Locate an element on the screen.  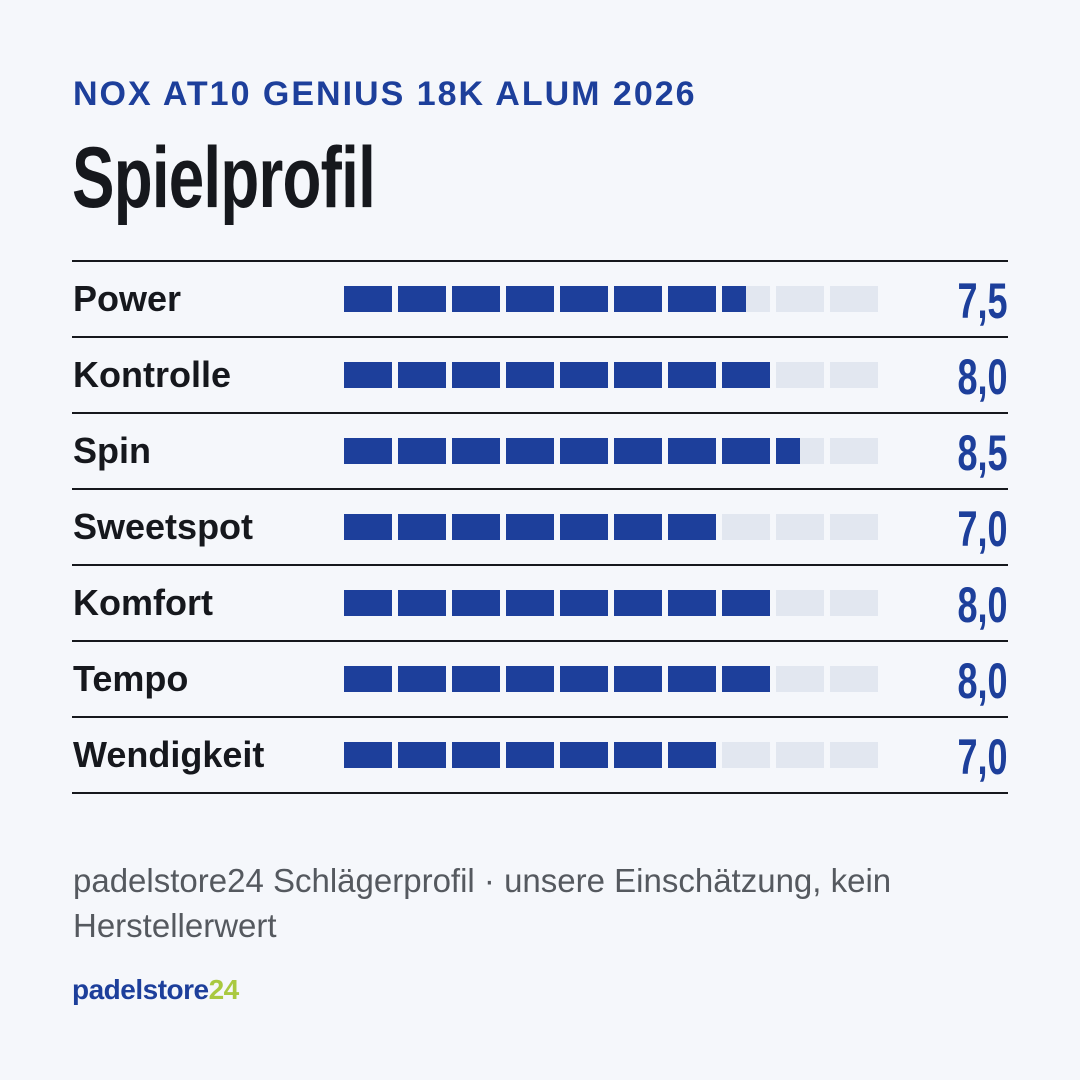
rating-value: 8,5 is located at coordinates (982, 453).